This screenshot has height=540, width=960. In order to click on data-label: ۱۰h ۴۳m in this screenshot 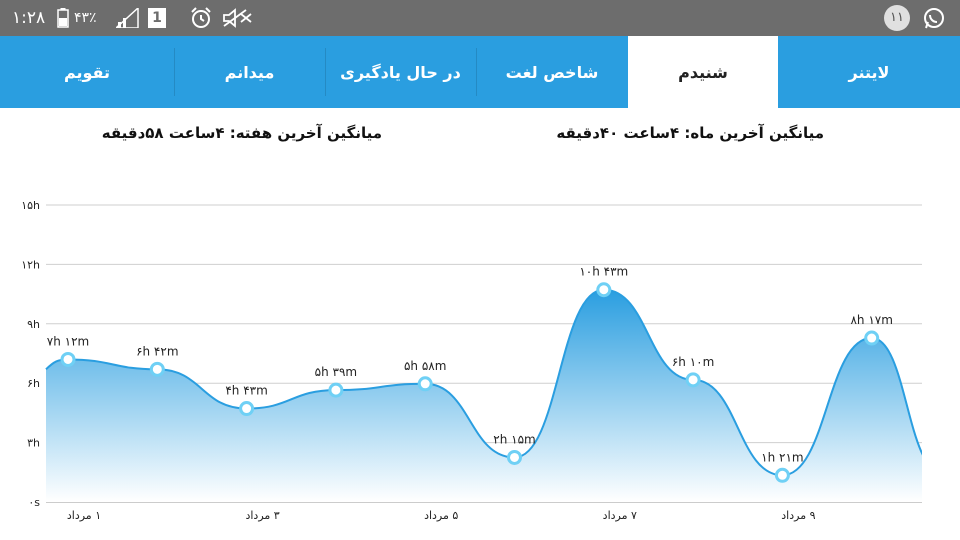, I will do `click(603, 272)`.